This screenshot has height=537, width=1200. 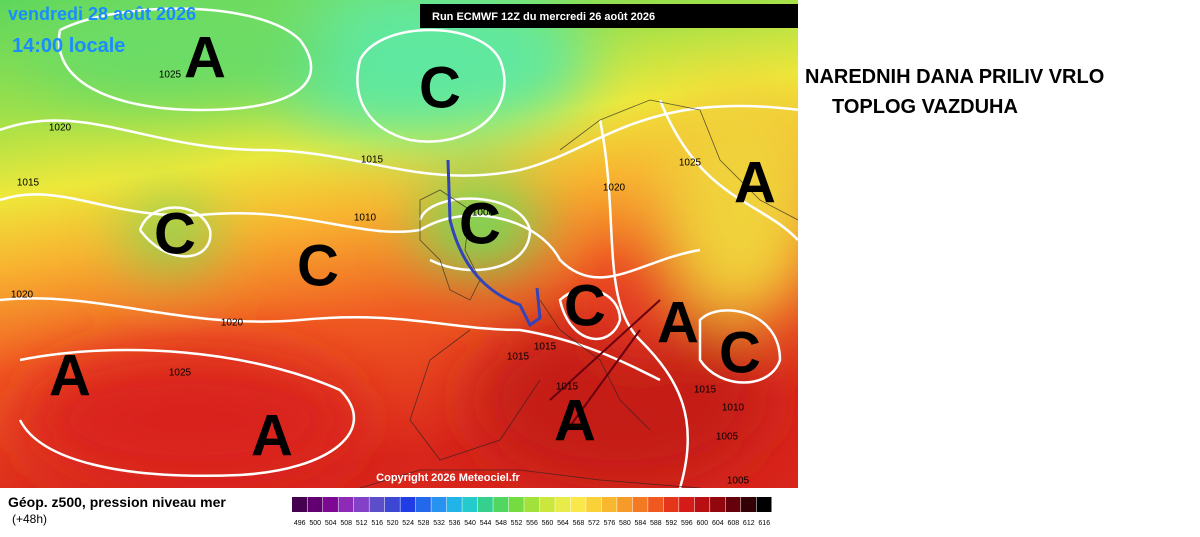 I want to click on scale-label: 560, so click(x=548, y=523).